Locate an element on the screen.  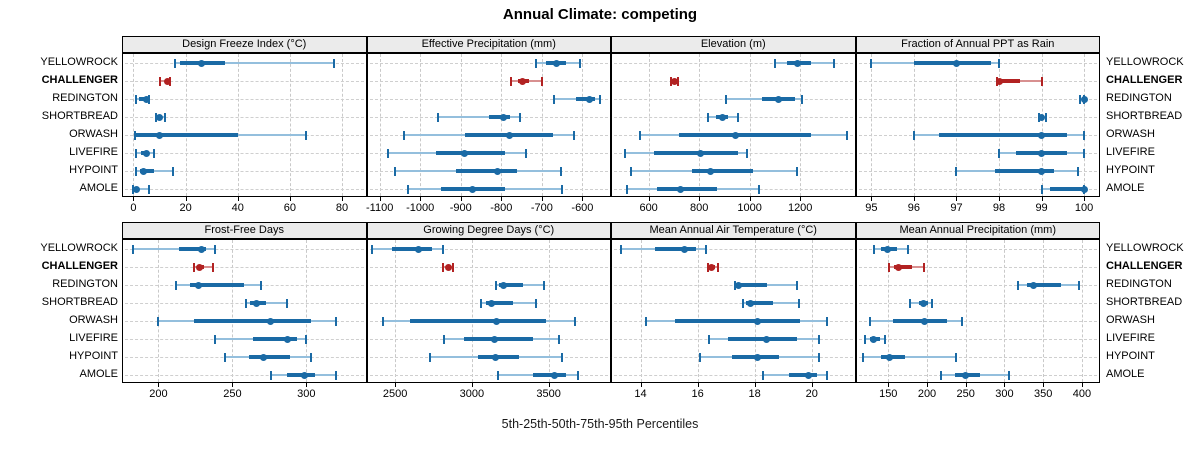
axis-tick-label: 3000 is located at coordinates (472, 394).